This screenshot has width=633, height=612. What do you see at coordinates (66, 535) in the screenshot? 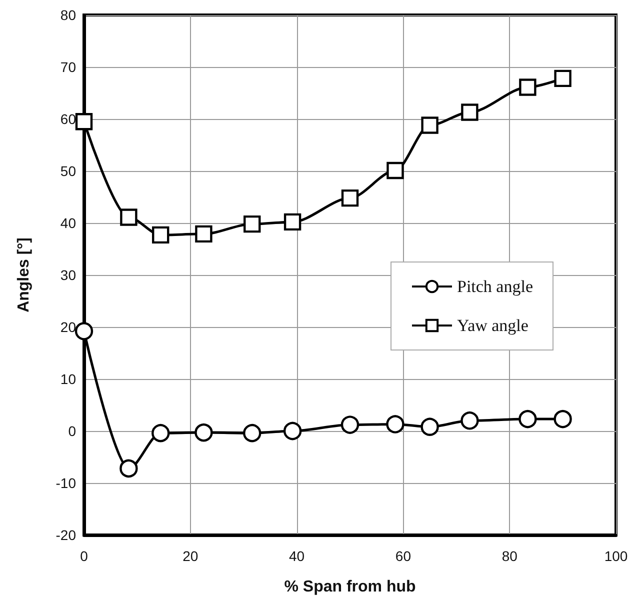
I see `y-tick-label: -20` at bounding box center [66, 535].